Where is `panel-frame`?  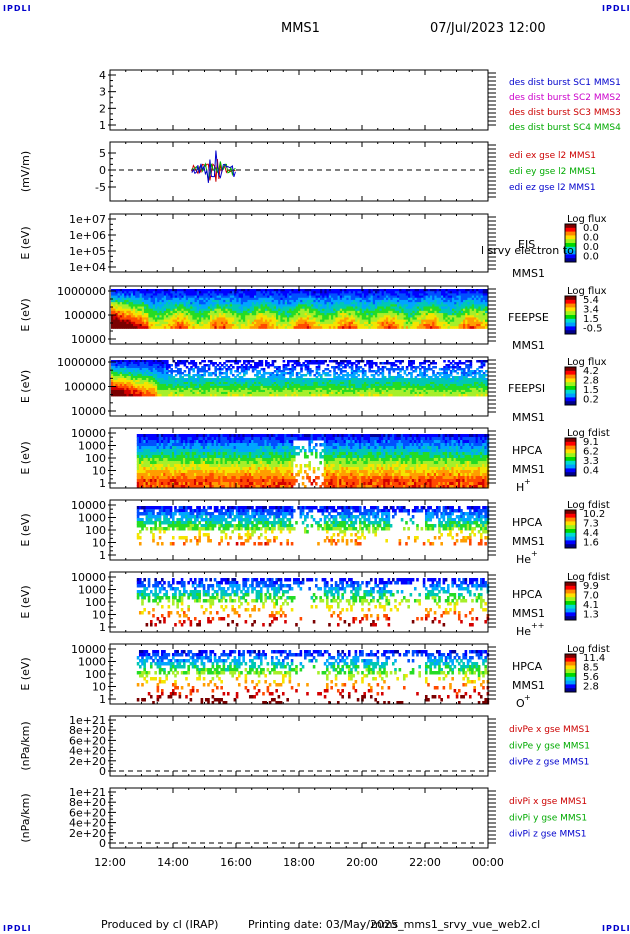 panel-frame is located at coordinates (299, 100).